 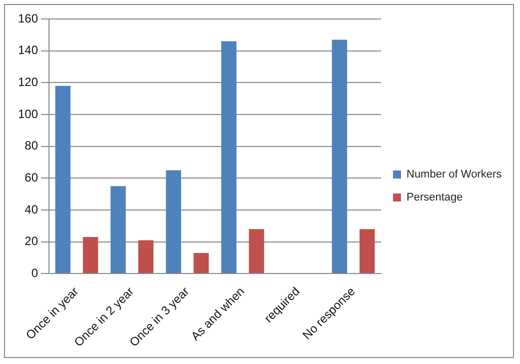 I want to click on legend-label: Persentage, so click(x=434, y=198).